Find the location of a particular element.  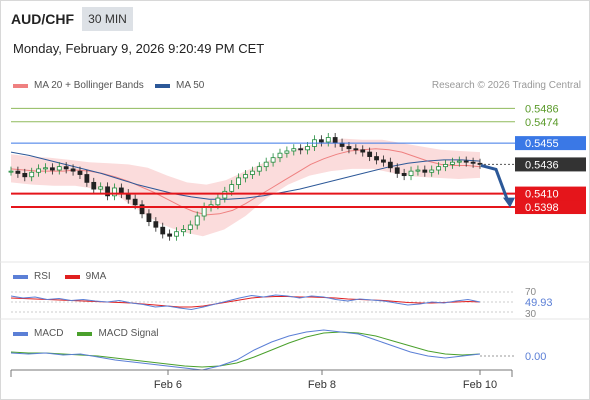

rsi-line is located at coordinates (245, 302).